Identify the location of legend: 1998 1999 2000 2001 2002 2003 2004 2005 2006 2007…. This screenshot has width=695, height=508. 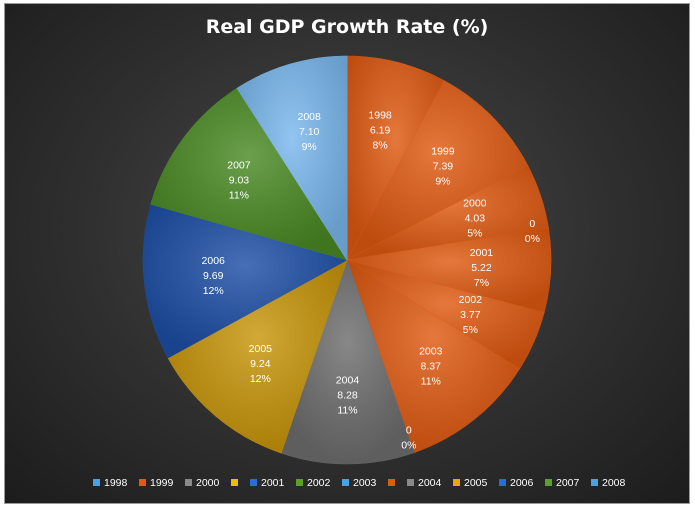
(359, 483).